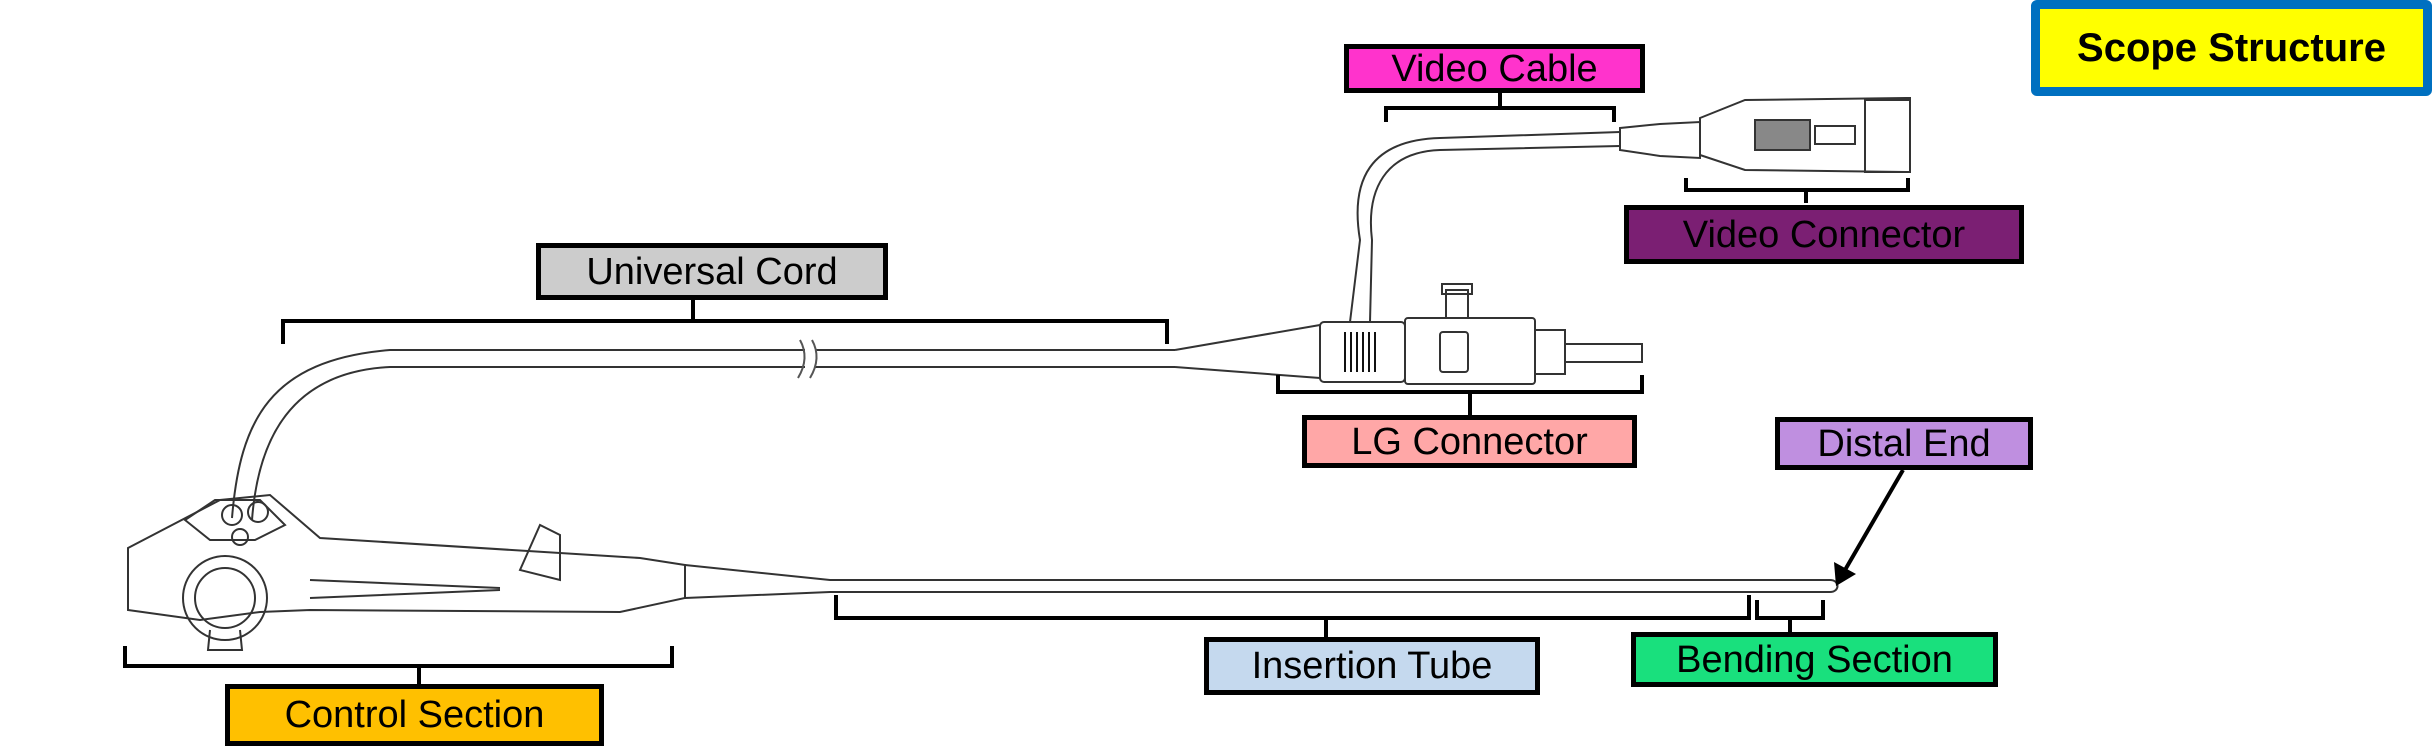 Image resolution: width=2432 pixels, height=748 pixels. Describe the element at coordinates (1797, 190) in the screenshot. I see `video-connector-bracket` at that location.